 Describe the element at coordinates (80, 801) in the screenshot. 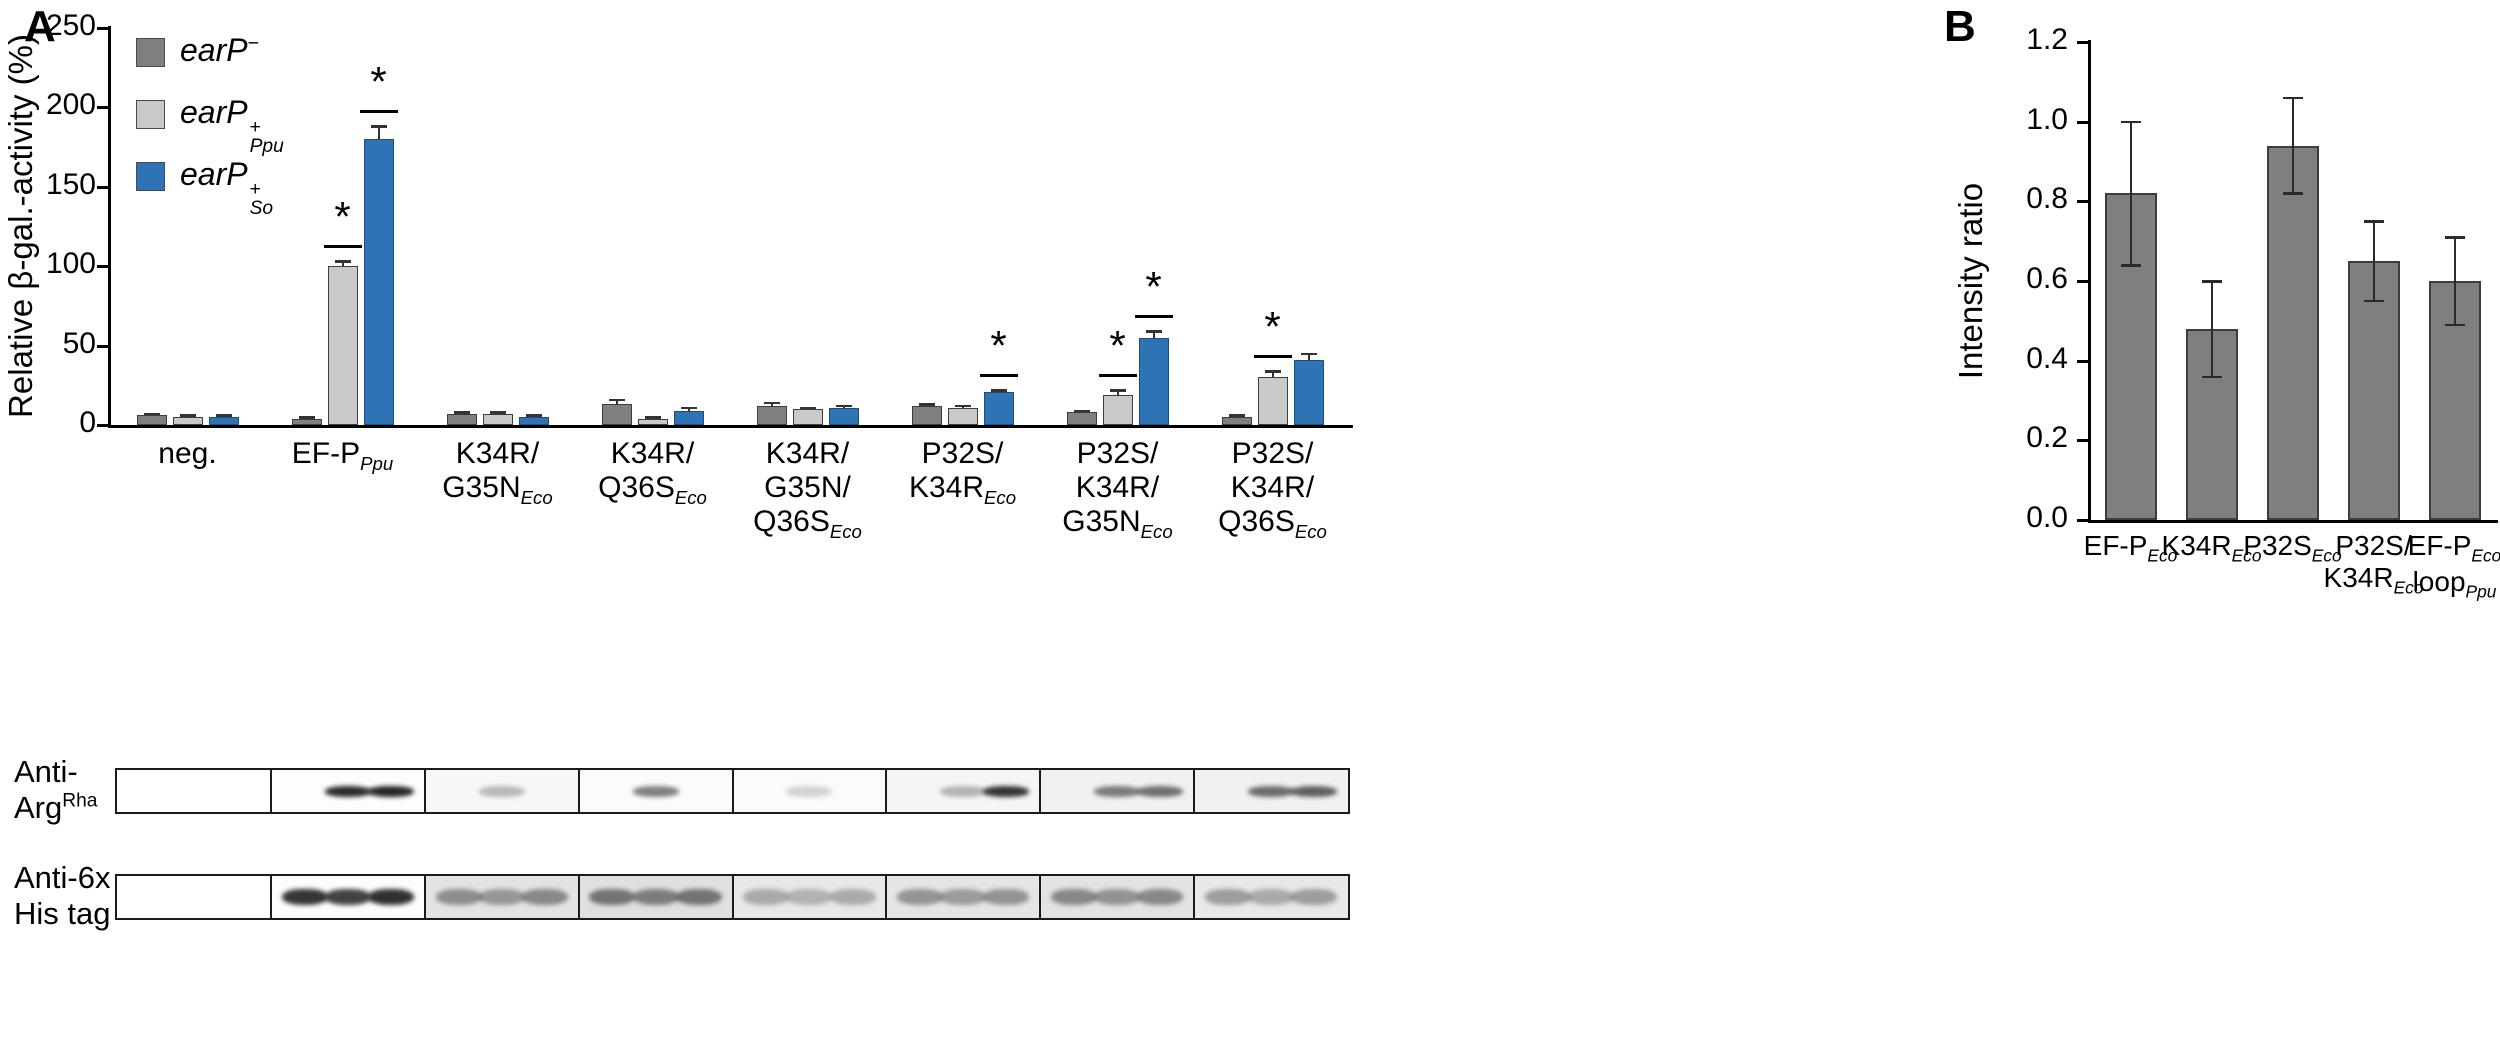

I see `text-token: Rha` at that location.